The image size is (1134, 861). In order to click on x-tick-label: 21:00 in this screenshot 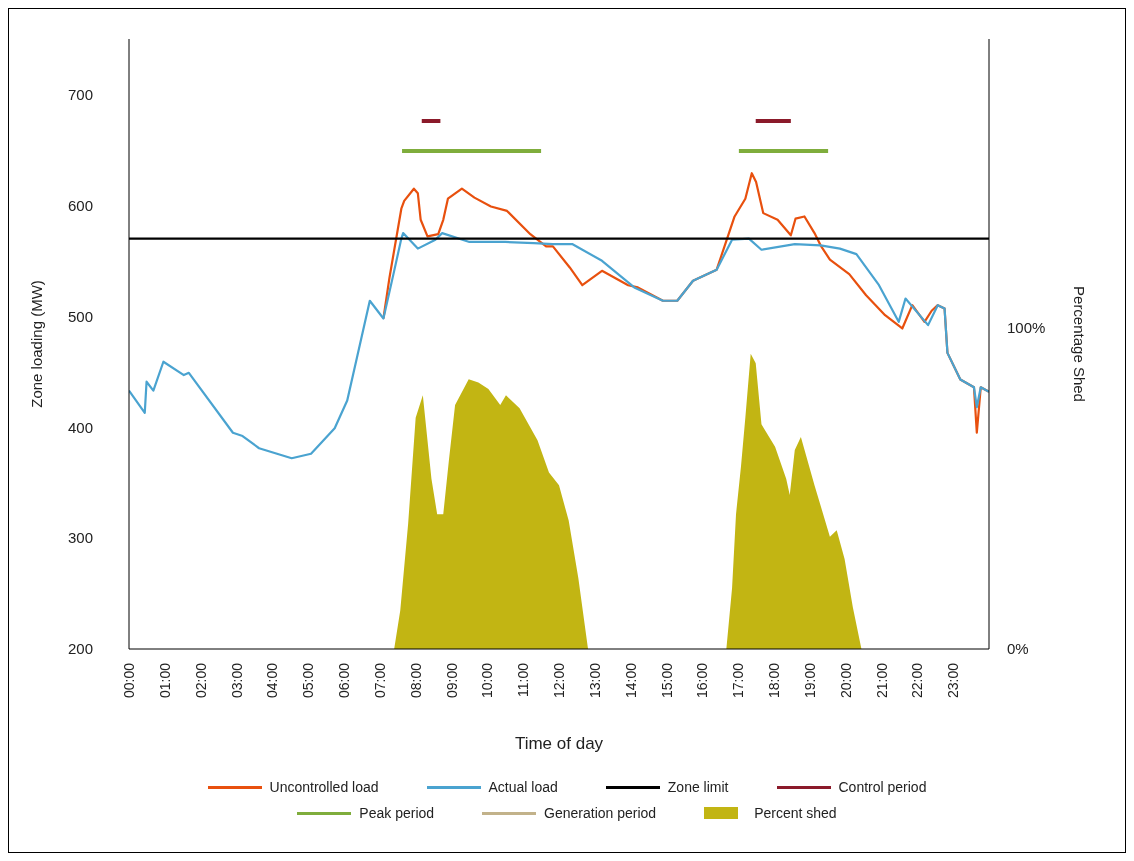, I will do `click(881, 680)`.